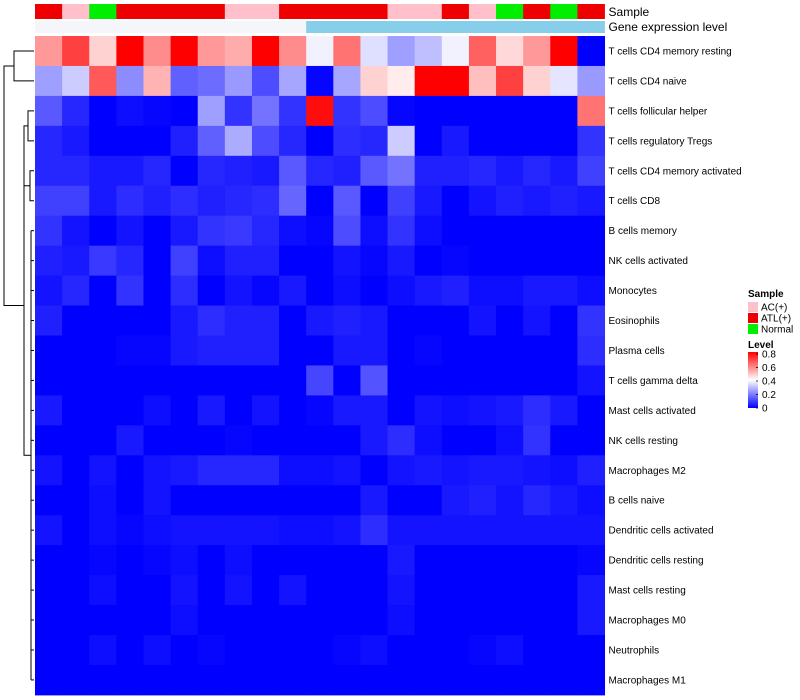 The width and height of the screenshot is (800, 700). I want to click on row-label: Plasma cells, so click(637, 351).